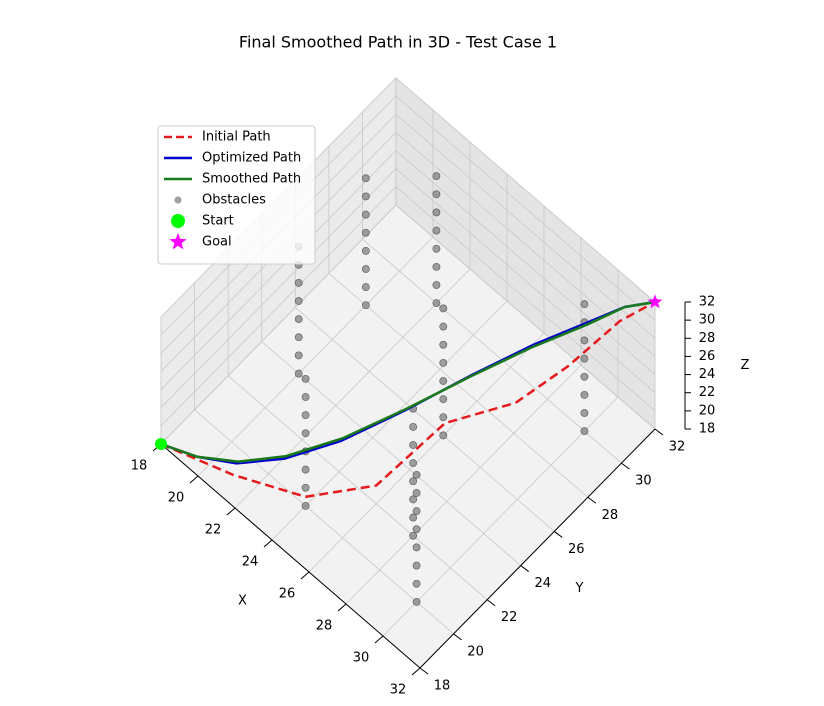 This screenshot has width=824, height=706. Describe the element at coordinates (251, 179) in the screenshot. I see `legend-label: Smoothed Path` at that location.